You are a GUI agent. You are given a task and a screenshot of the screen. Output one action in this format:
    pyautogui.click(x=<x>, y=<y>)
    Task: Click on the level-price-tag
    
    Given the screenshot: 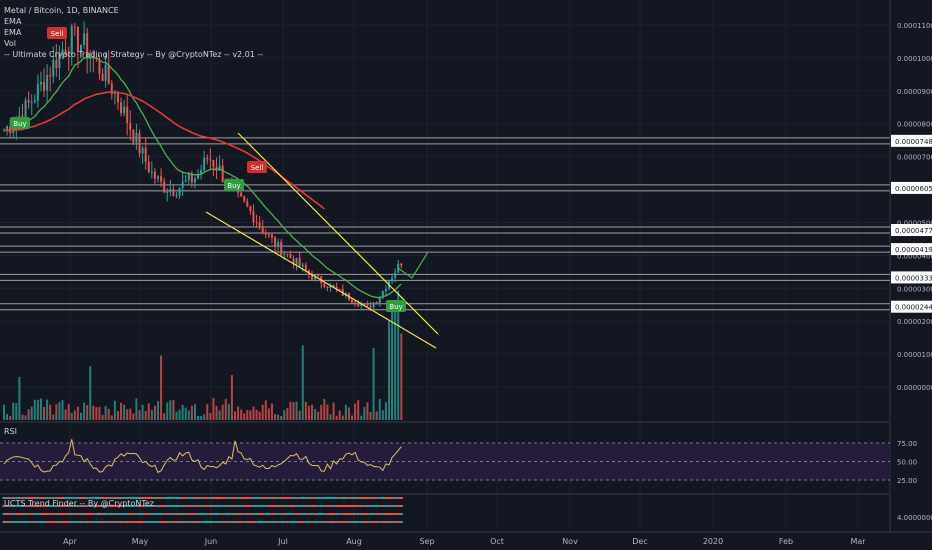 What is the action you would take?
    pyautogui.click(x=911, y=187)
    